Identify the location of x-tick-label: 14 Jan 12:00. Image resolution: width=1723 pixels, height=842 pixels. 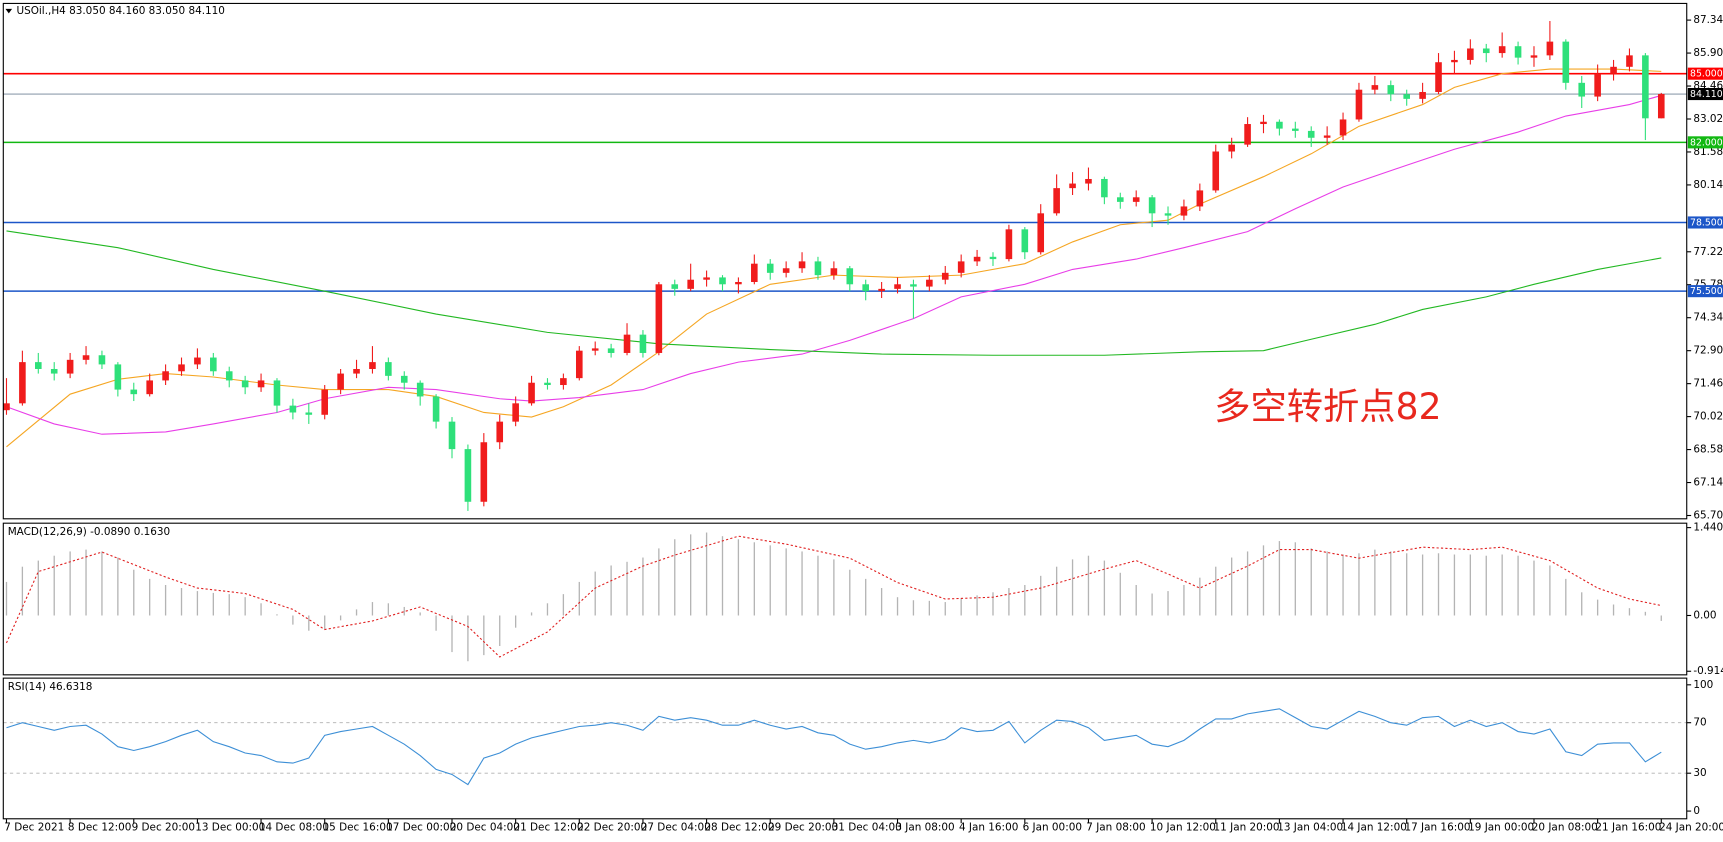
(1374, 828).